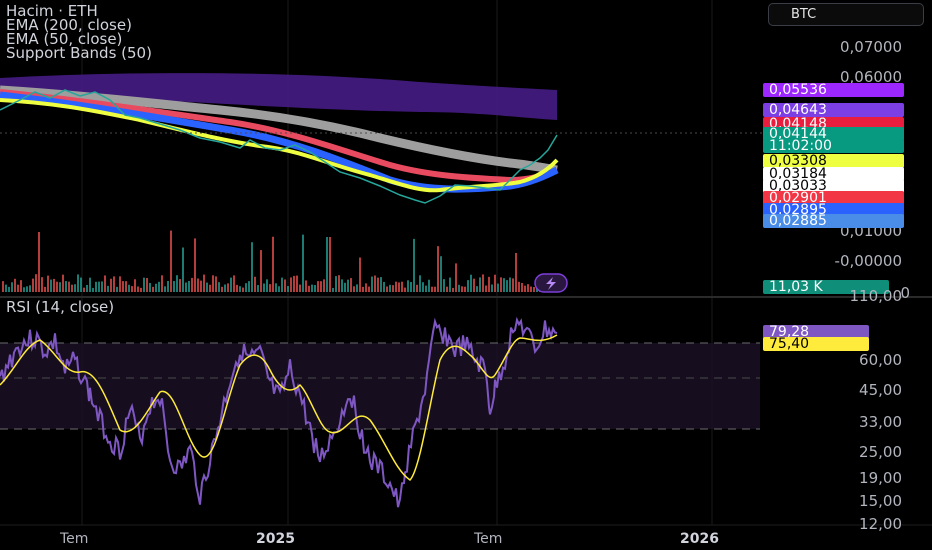 This screenshot has width=932, height=550. I want to click on price-tag: 0,05536, so click(833, 90).